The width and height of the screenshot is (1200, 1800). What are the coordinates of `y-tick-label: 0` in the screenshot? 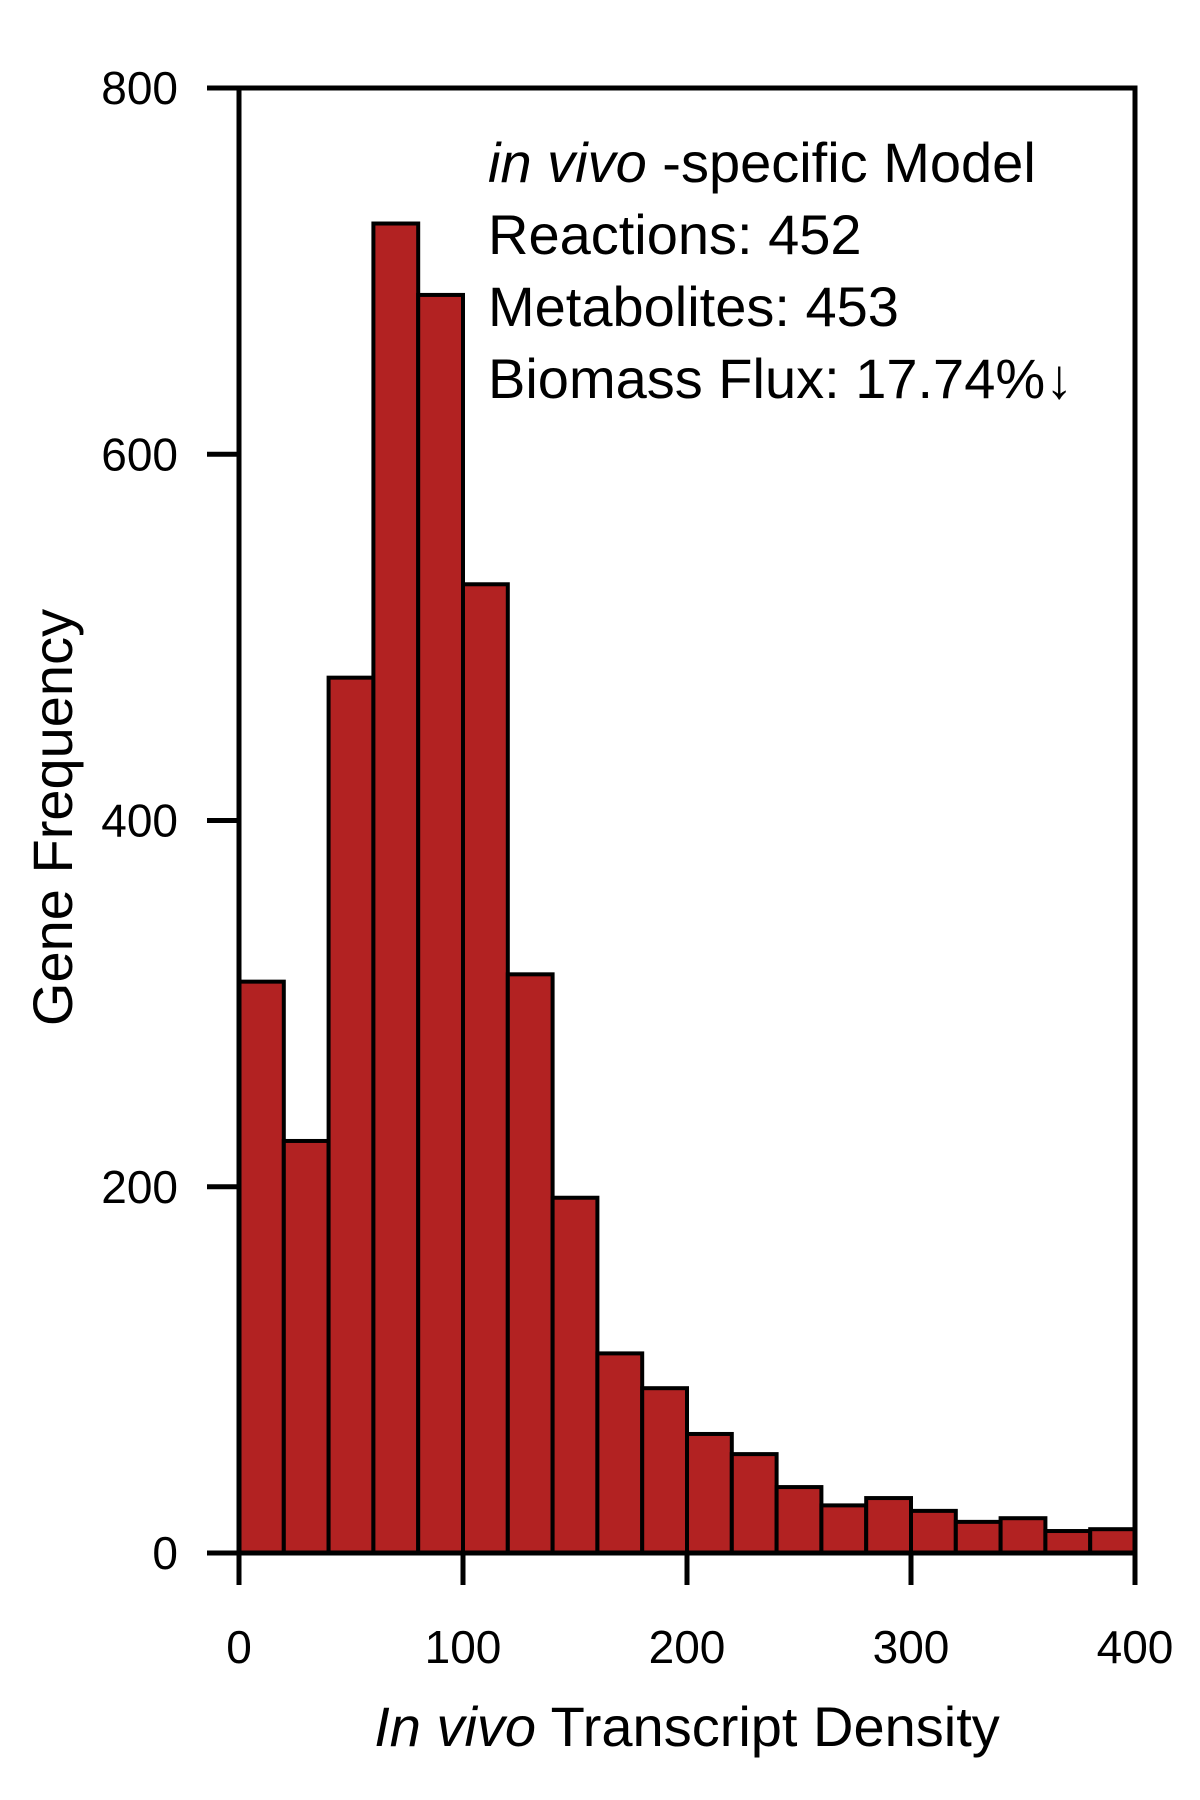 It's located at (165, 1553).